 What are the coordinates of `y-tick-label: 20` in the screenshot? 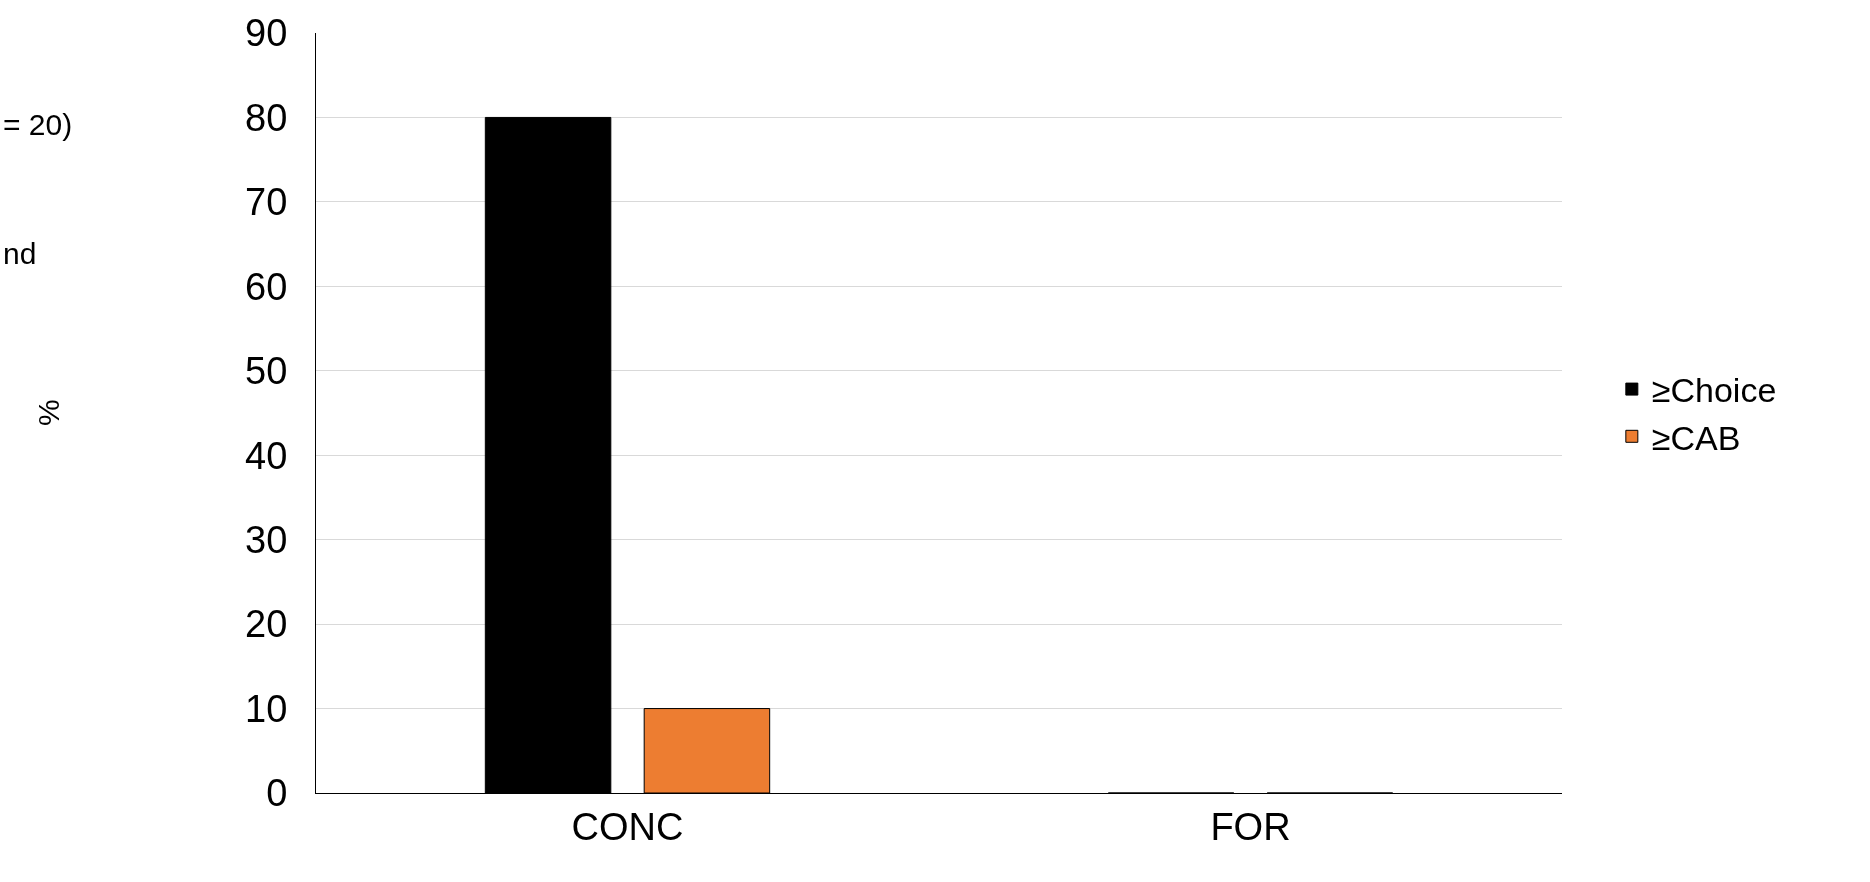 It's located at (266, 624).